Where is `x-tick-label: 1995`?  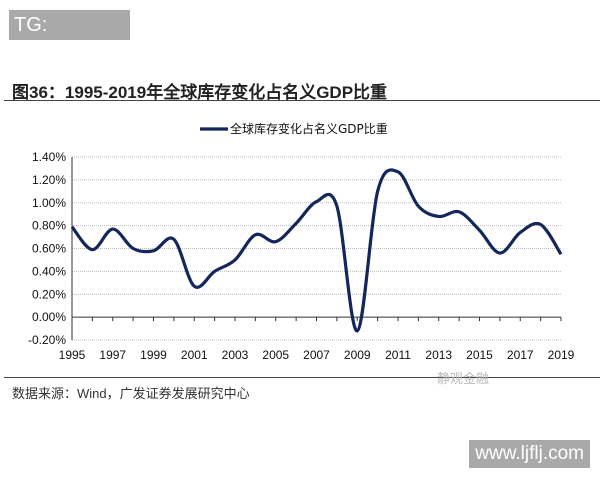
x-tick-label: 1995 is located at coordinates (72, 355).